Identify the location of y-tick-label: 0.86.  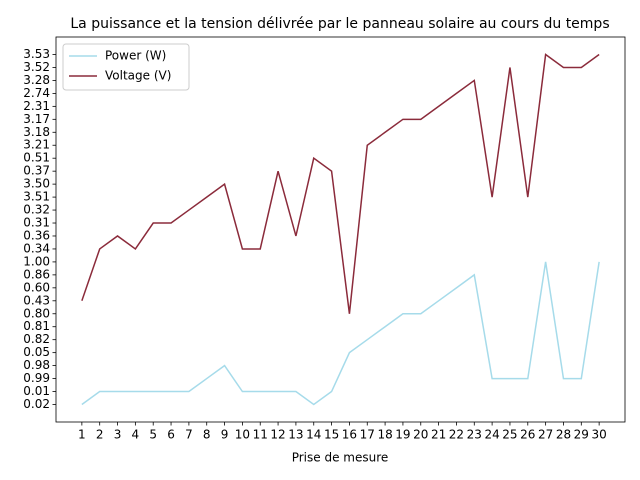
(36, 274).